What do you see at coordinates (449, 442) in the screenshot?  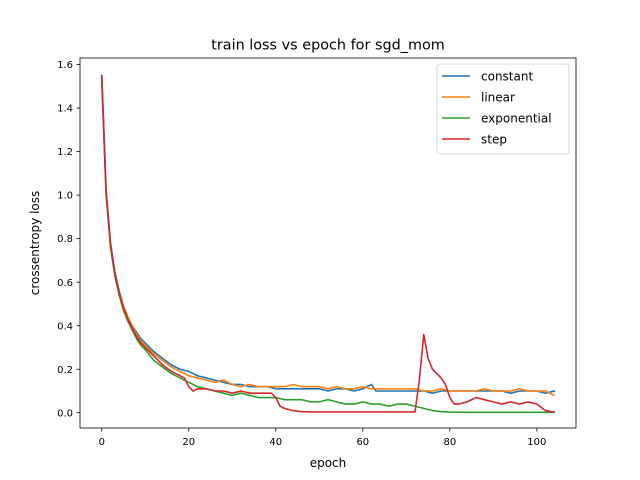 I see `x-tick-label: 80` at bounding box center [449, 442].